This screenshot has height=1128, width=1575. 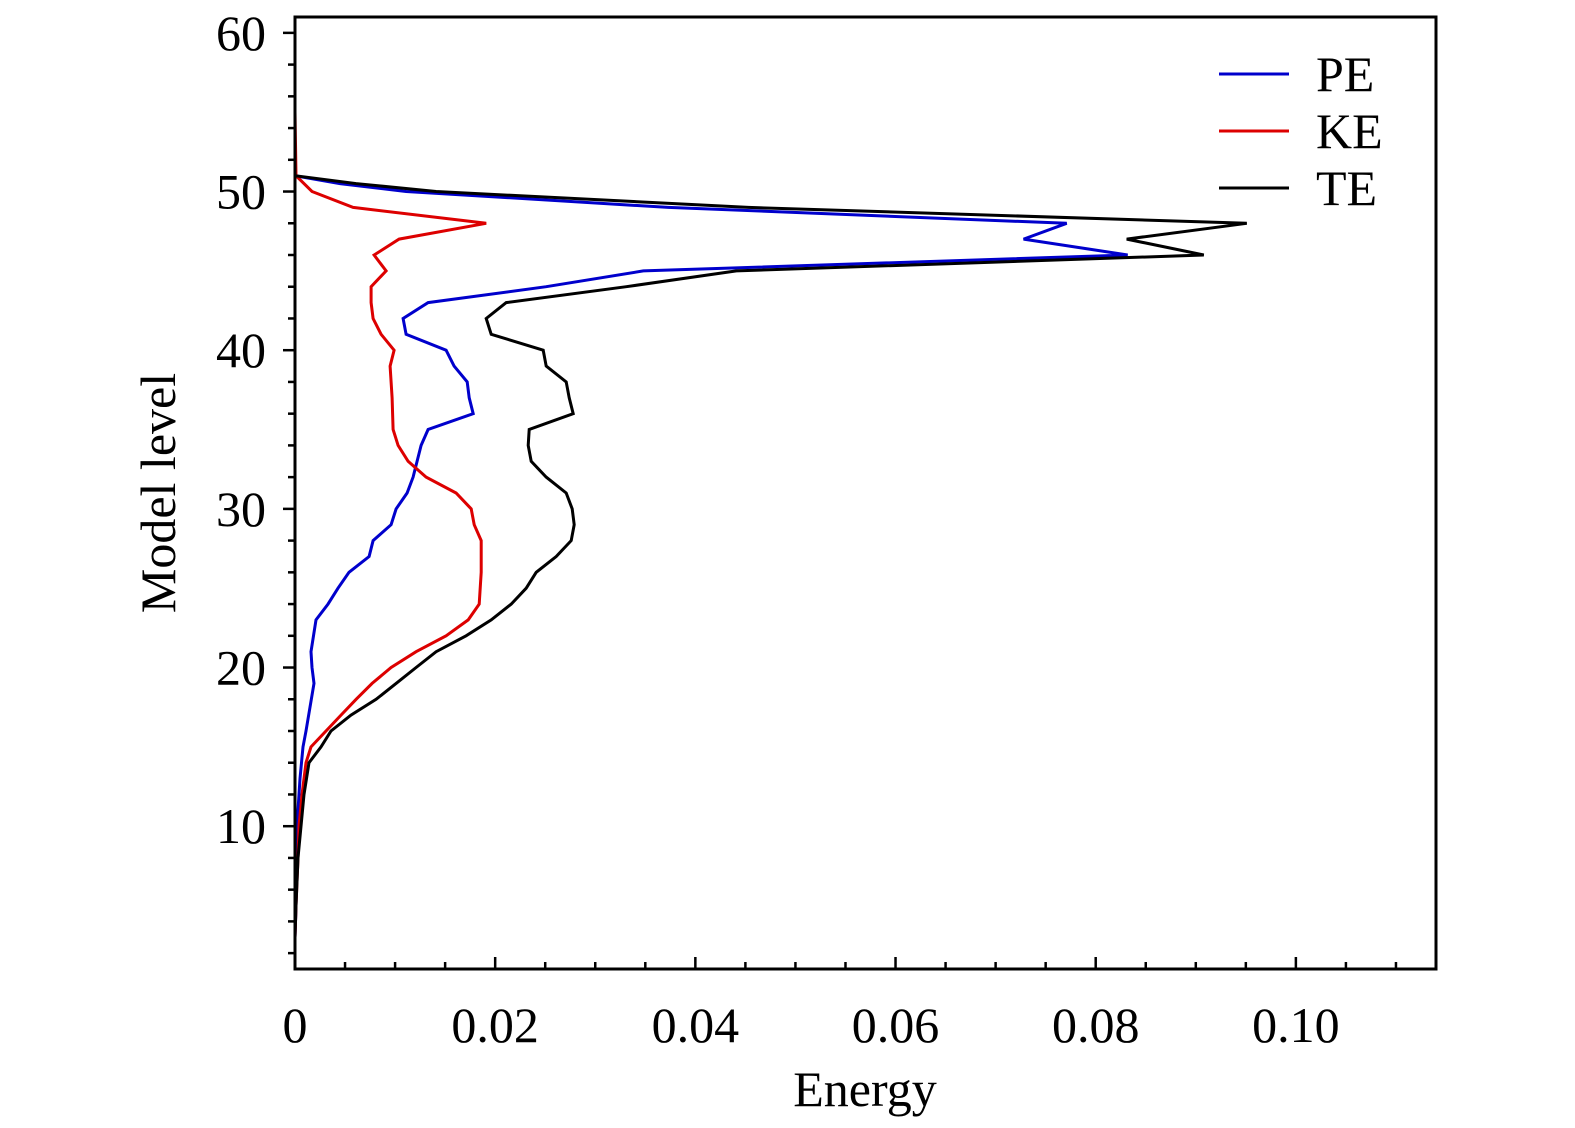 What do you see at coordinates (1349, 131) in the screenshot?
I see `legend-label-ke: KE` at bounding box center [1349, 131].